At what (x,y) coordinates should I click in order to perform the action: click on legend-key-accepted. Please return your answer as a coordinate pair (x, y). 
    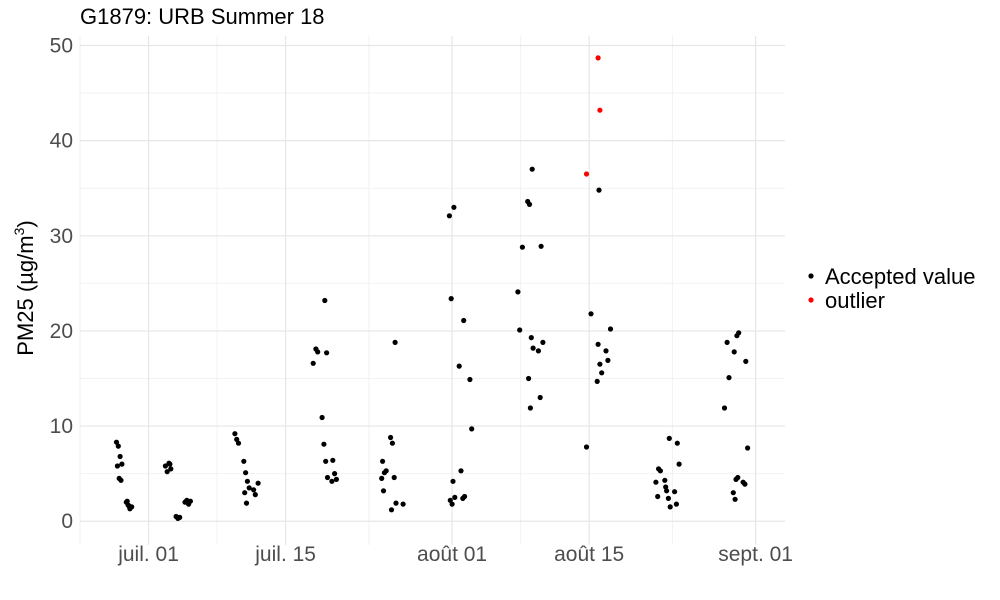
    Looking at the image, I should click on (811, 276).